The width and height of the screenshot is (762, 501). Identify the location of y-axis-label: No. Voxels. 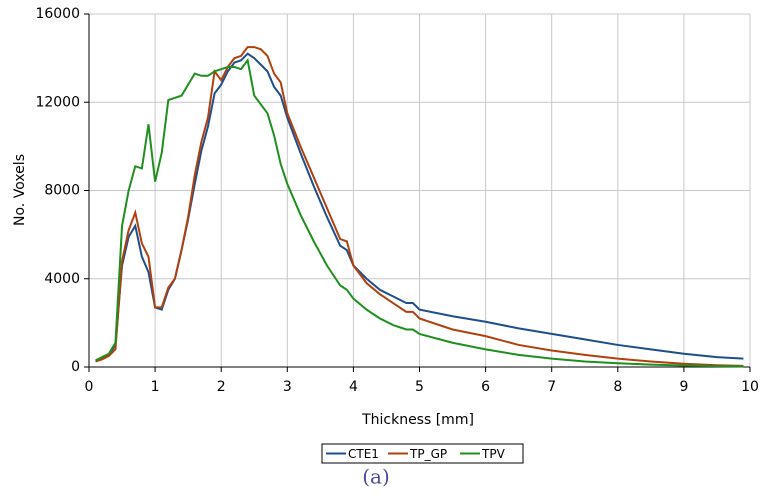
(20, 190).